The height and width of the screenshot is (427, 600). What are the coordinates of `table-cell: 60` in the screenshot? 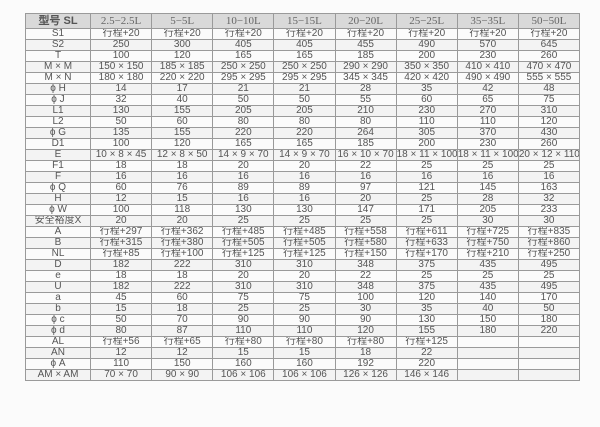 It's located at (182, 122).